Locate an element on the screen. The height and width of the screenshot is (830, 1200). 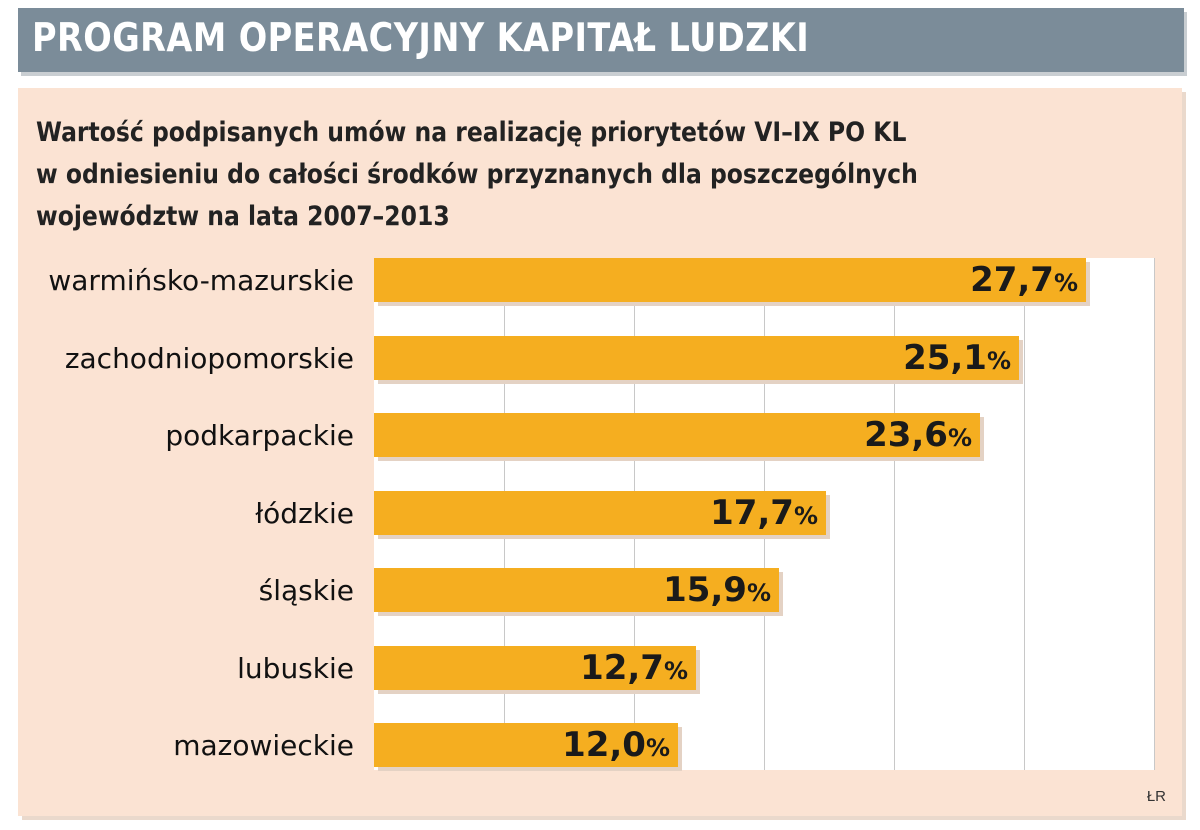
chart-title-line-3: województw na lata 2007–2013 is located at coordinates (243, 216).